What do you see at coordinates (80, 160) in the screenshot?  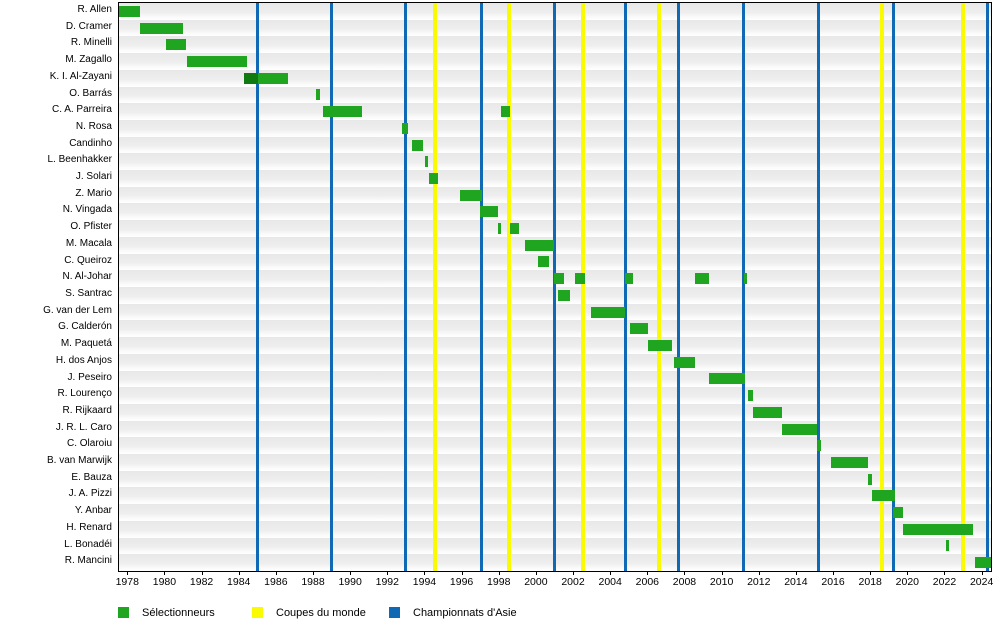 I see `row-label: L. Beenhakker` at bounding box center [80, 160].